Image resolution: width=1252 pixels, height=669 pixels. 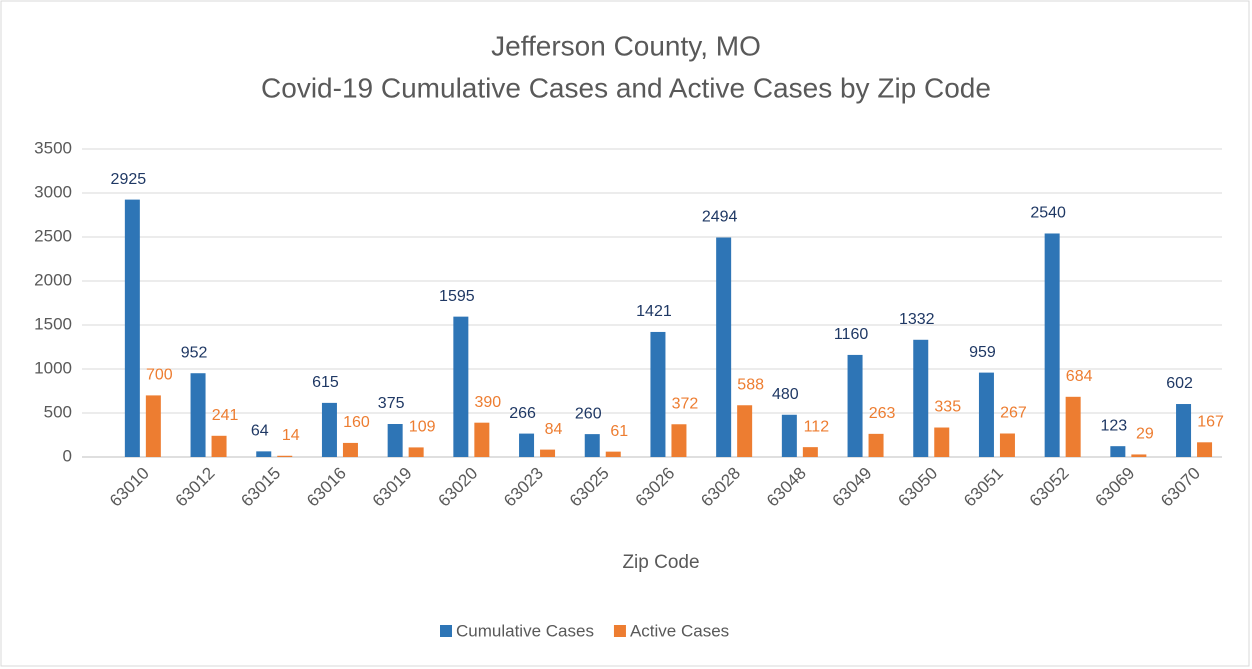 I want to click on data-label: 588, so click(x=750, y=384).